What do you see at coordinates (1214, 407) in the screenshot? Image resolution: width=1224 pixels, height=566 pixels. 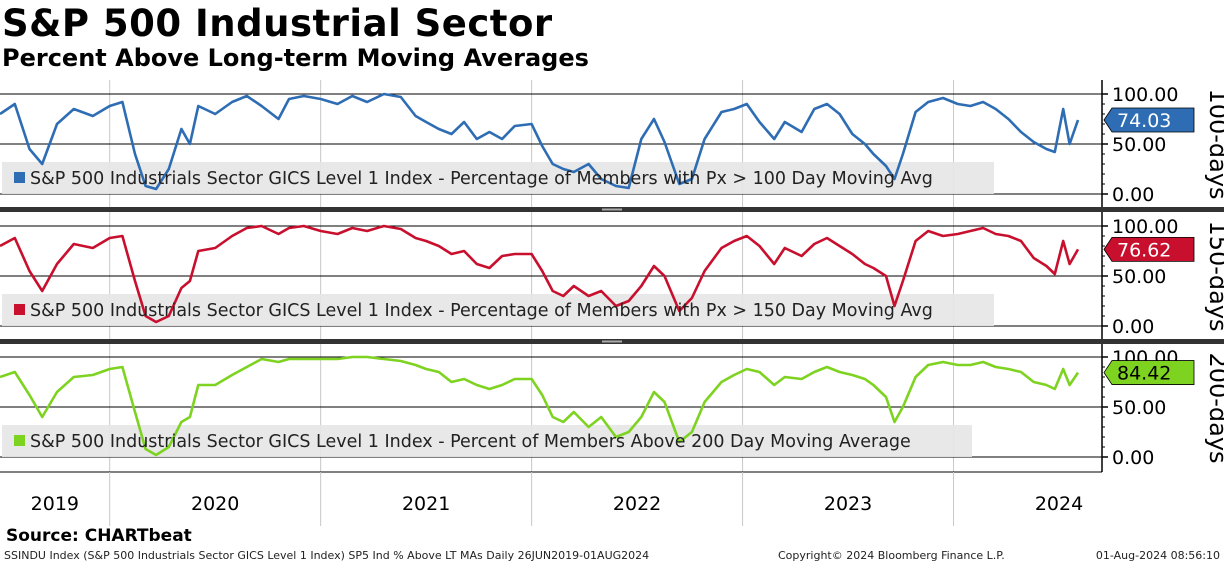 I see `panel-side-label: 200-days` at bounding box center [1214, 407].